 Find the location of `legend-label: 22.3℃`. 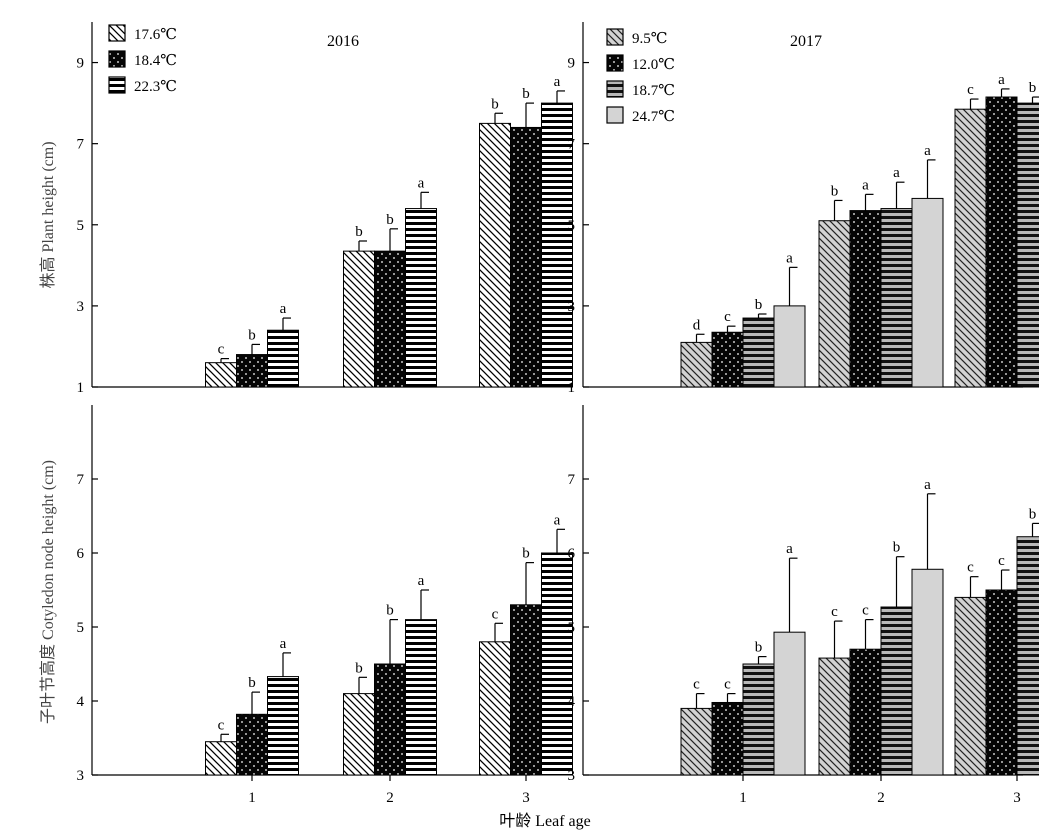

legend-label: 22.3℃ is located at coordinates (155, 87).